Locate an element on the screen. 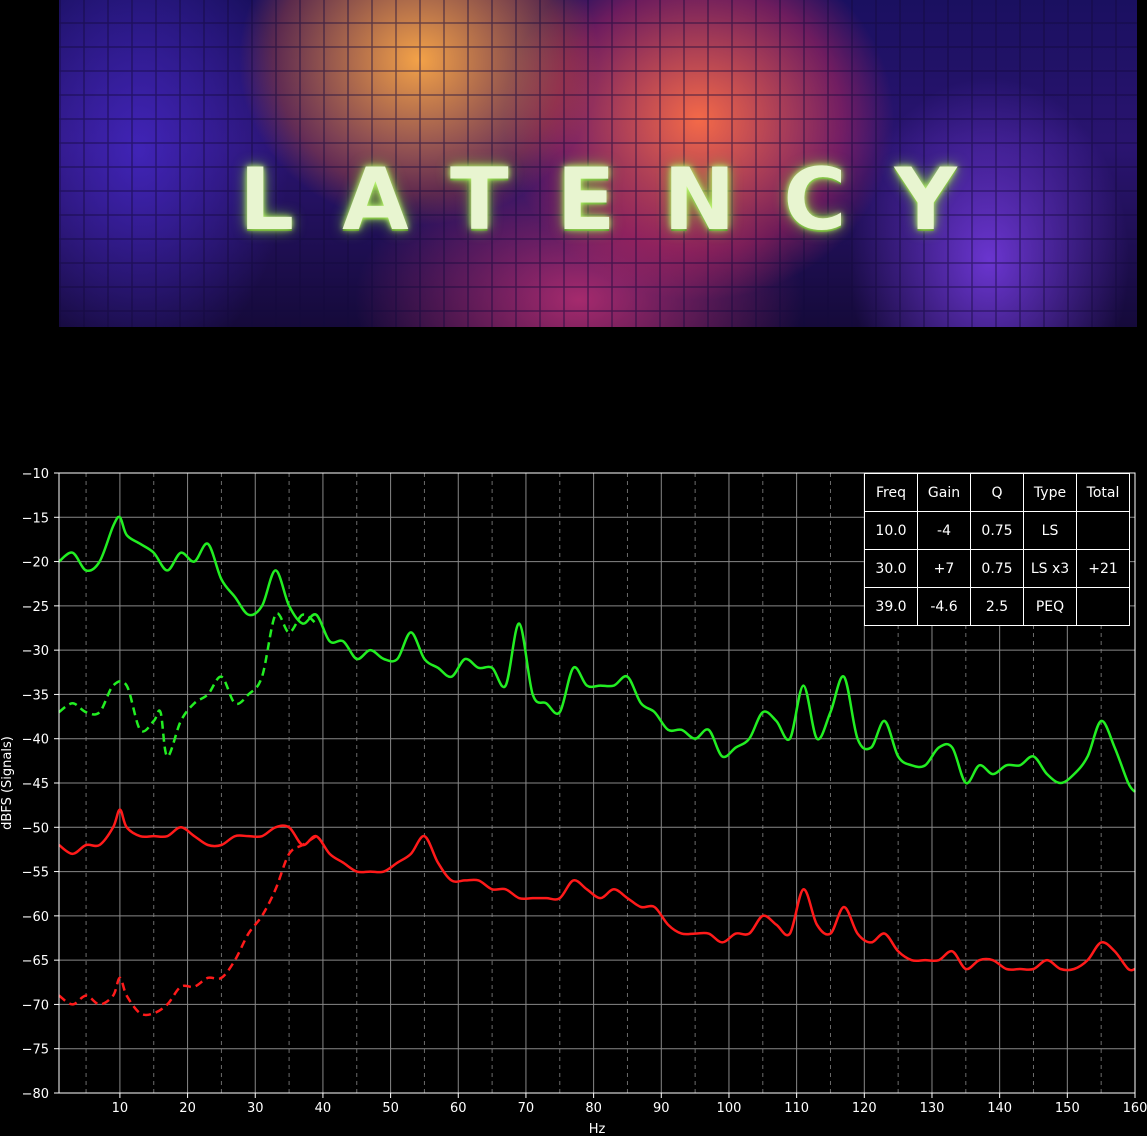 This screenshot has width=1147, height=1136. y-tick-label: −75 is located at coordinates (35, 1050).